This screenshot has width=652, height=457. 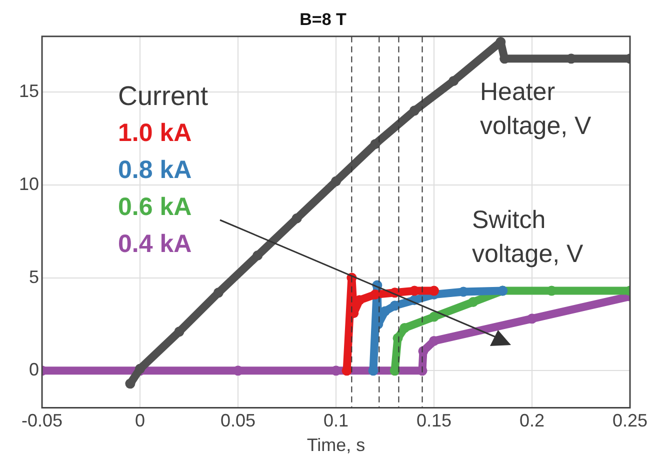 What do you see at coordinates (29, 184) in the screenshot?
I see `y-tick-label: 10` at bounding box center [29, 184].